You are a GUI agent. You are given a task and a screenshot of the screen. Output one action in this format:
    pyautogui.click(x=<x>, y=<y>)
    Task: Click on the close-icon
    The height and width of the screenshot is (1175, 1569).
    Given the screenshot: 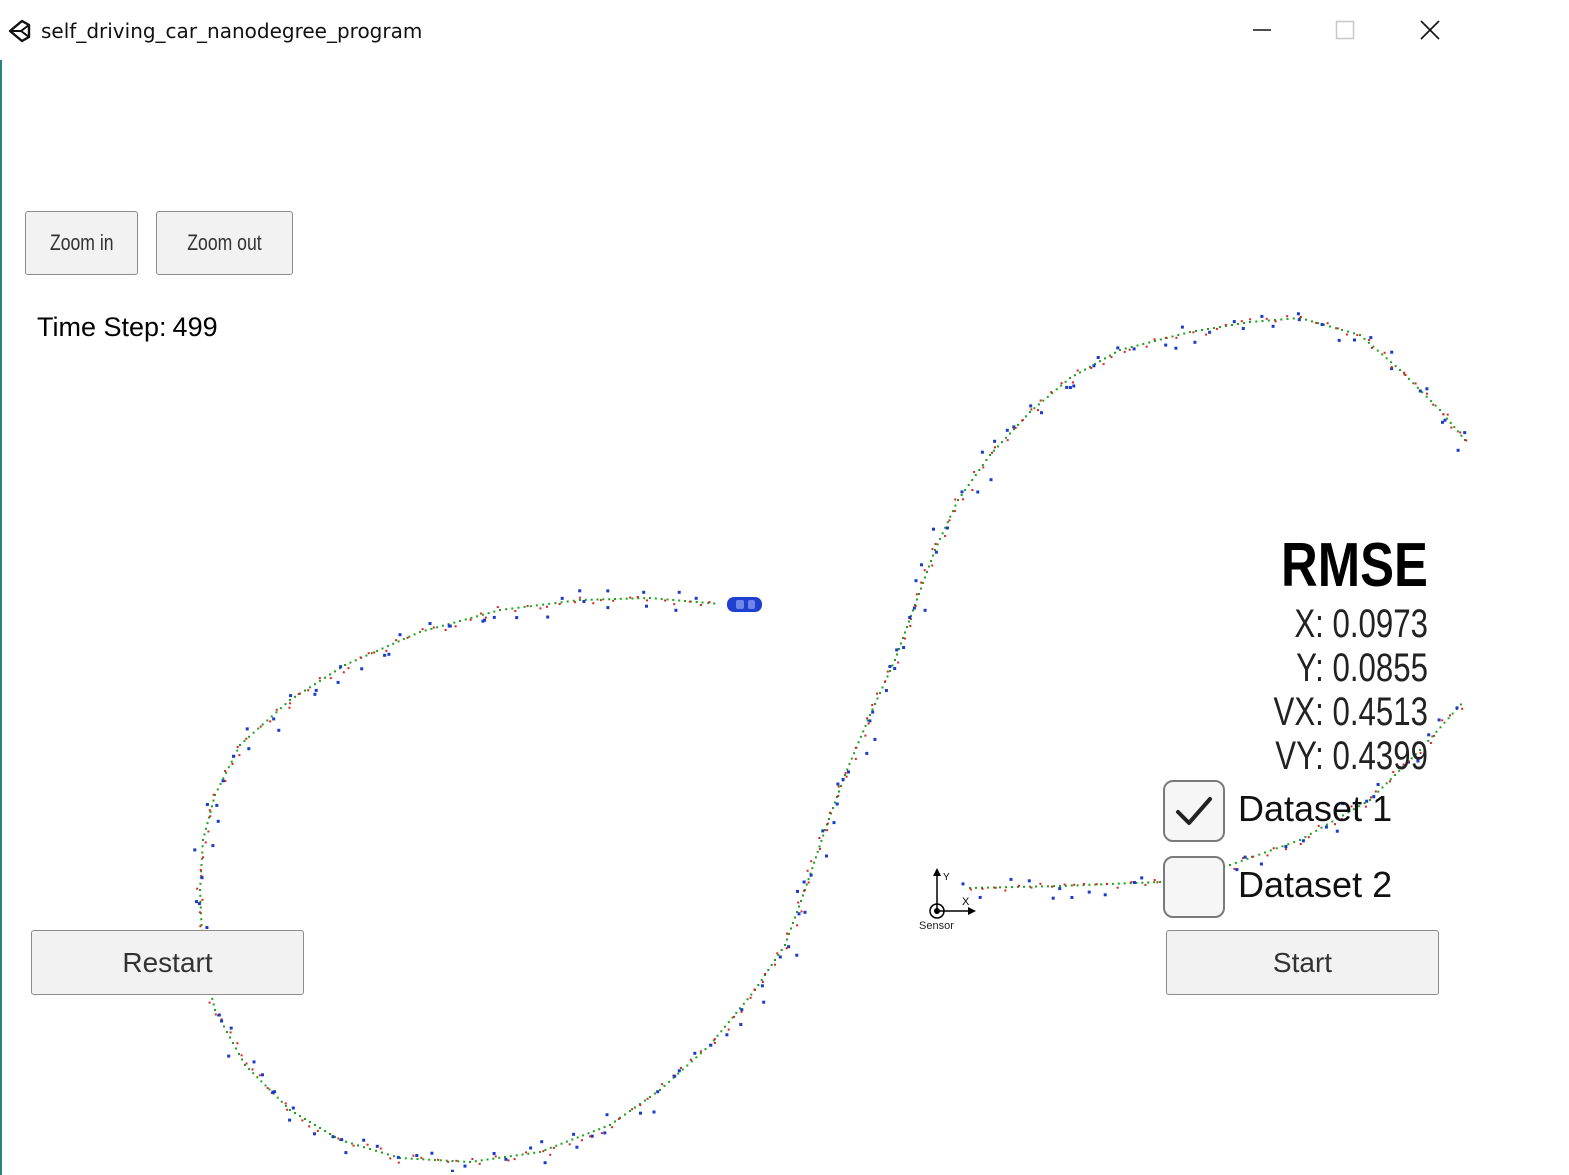 What is the action you would take?
    pyautogui.click(x=1430, y=30)
    